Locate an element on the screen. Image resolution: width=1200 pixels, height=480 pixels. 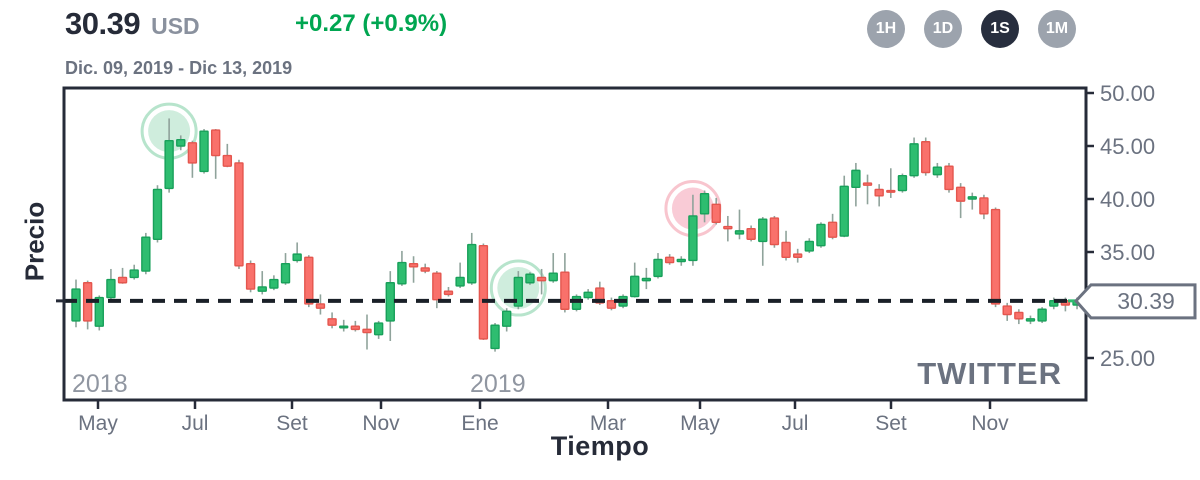
y-tick-label: 50.00 is located at coordinates (1127, 93).